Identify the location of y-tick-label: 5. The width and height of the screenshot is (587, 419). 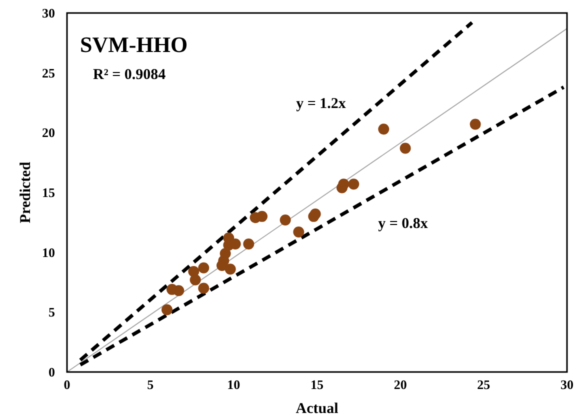
(52, 312).